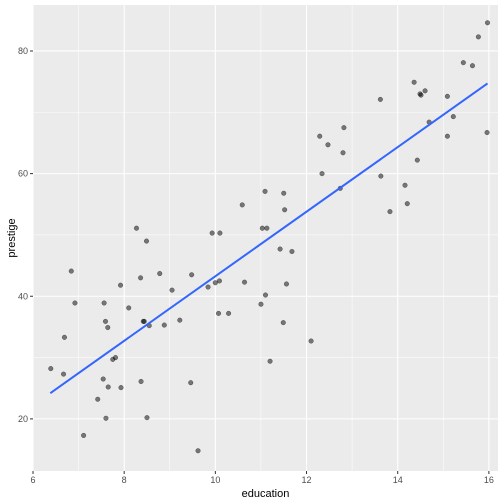 This screenshot has width=504, height=504. I want to click on x-tick-label: 12, so click(307, 480).